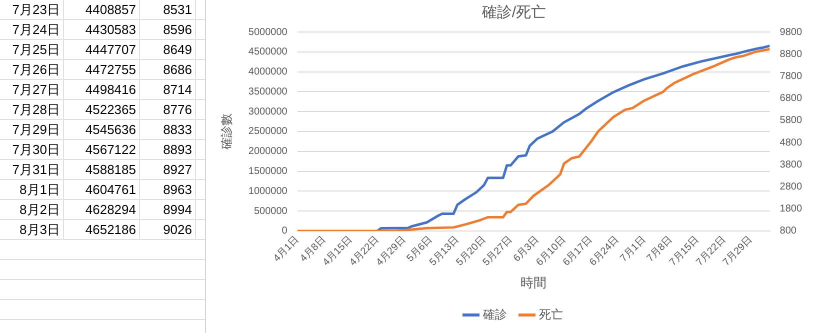 The image size is (816, 333). Describe the element at coordinates (102, 49) in the screenshot. I see `text: 7月25日 4447707 8649` at that location.